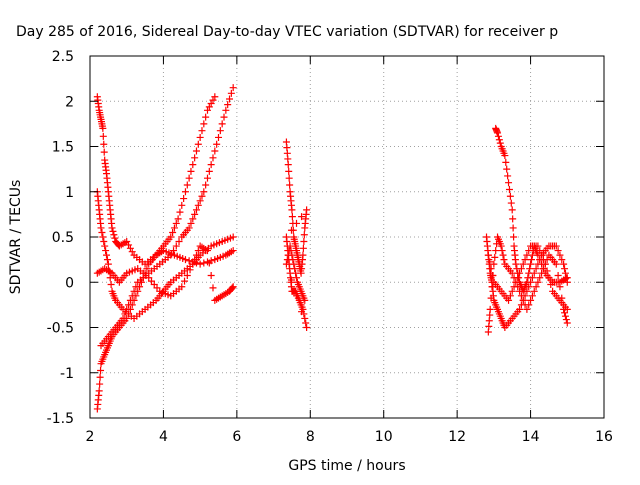  I want to click on x-tick-label: 16, so click(604, 437).